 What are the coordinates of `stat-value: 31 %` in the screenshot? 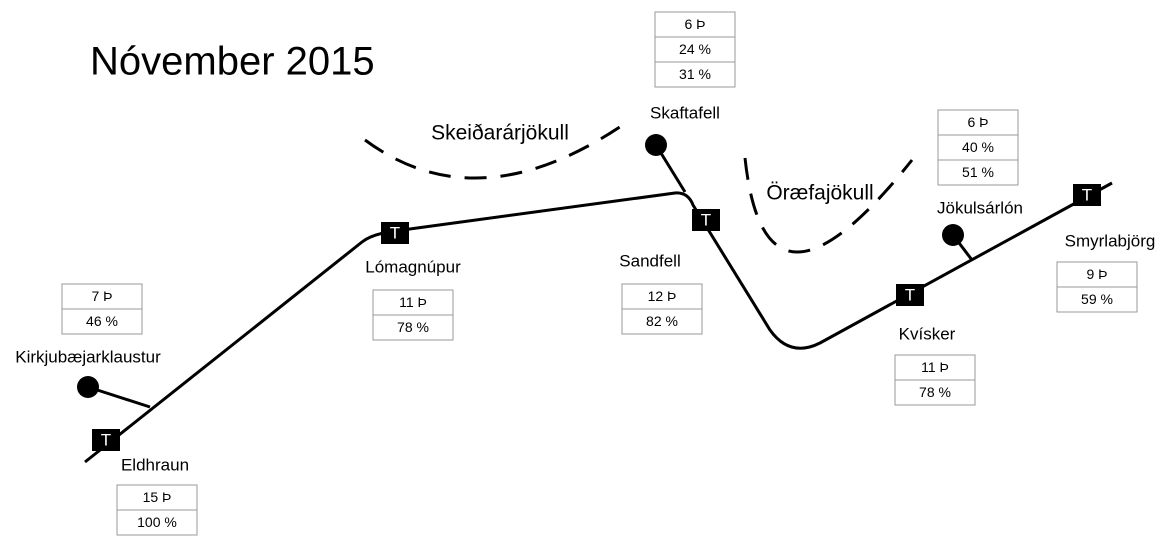 It's located at (695, 74).